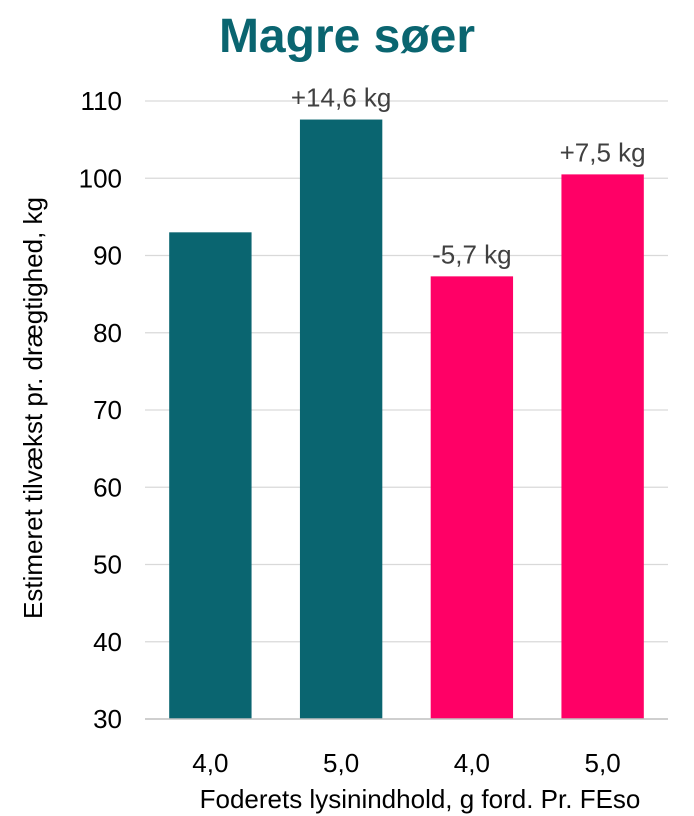 The width and height of the screenshot is (694, 816). Describe the element at coordinates (472, 254) in the screenshot. I see `data-label: -5,7 kg` at that location.